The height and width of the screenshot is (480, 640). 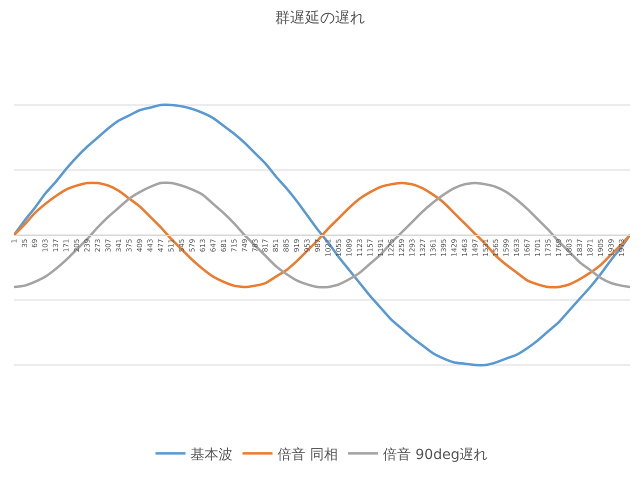 What do you see at coordinates (211, 454) in the screenshot?
I see `legend-label: 基本波` at bounding box center [211, 454].